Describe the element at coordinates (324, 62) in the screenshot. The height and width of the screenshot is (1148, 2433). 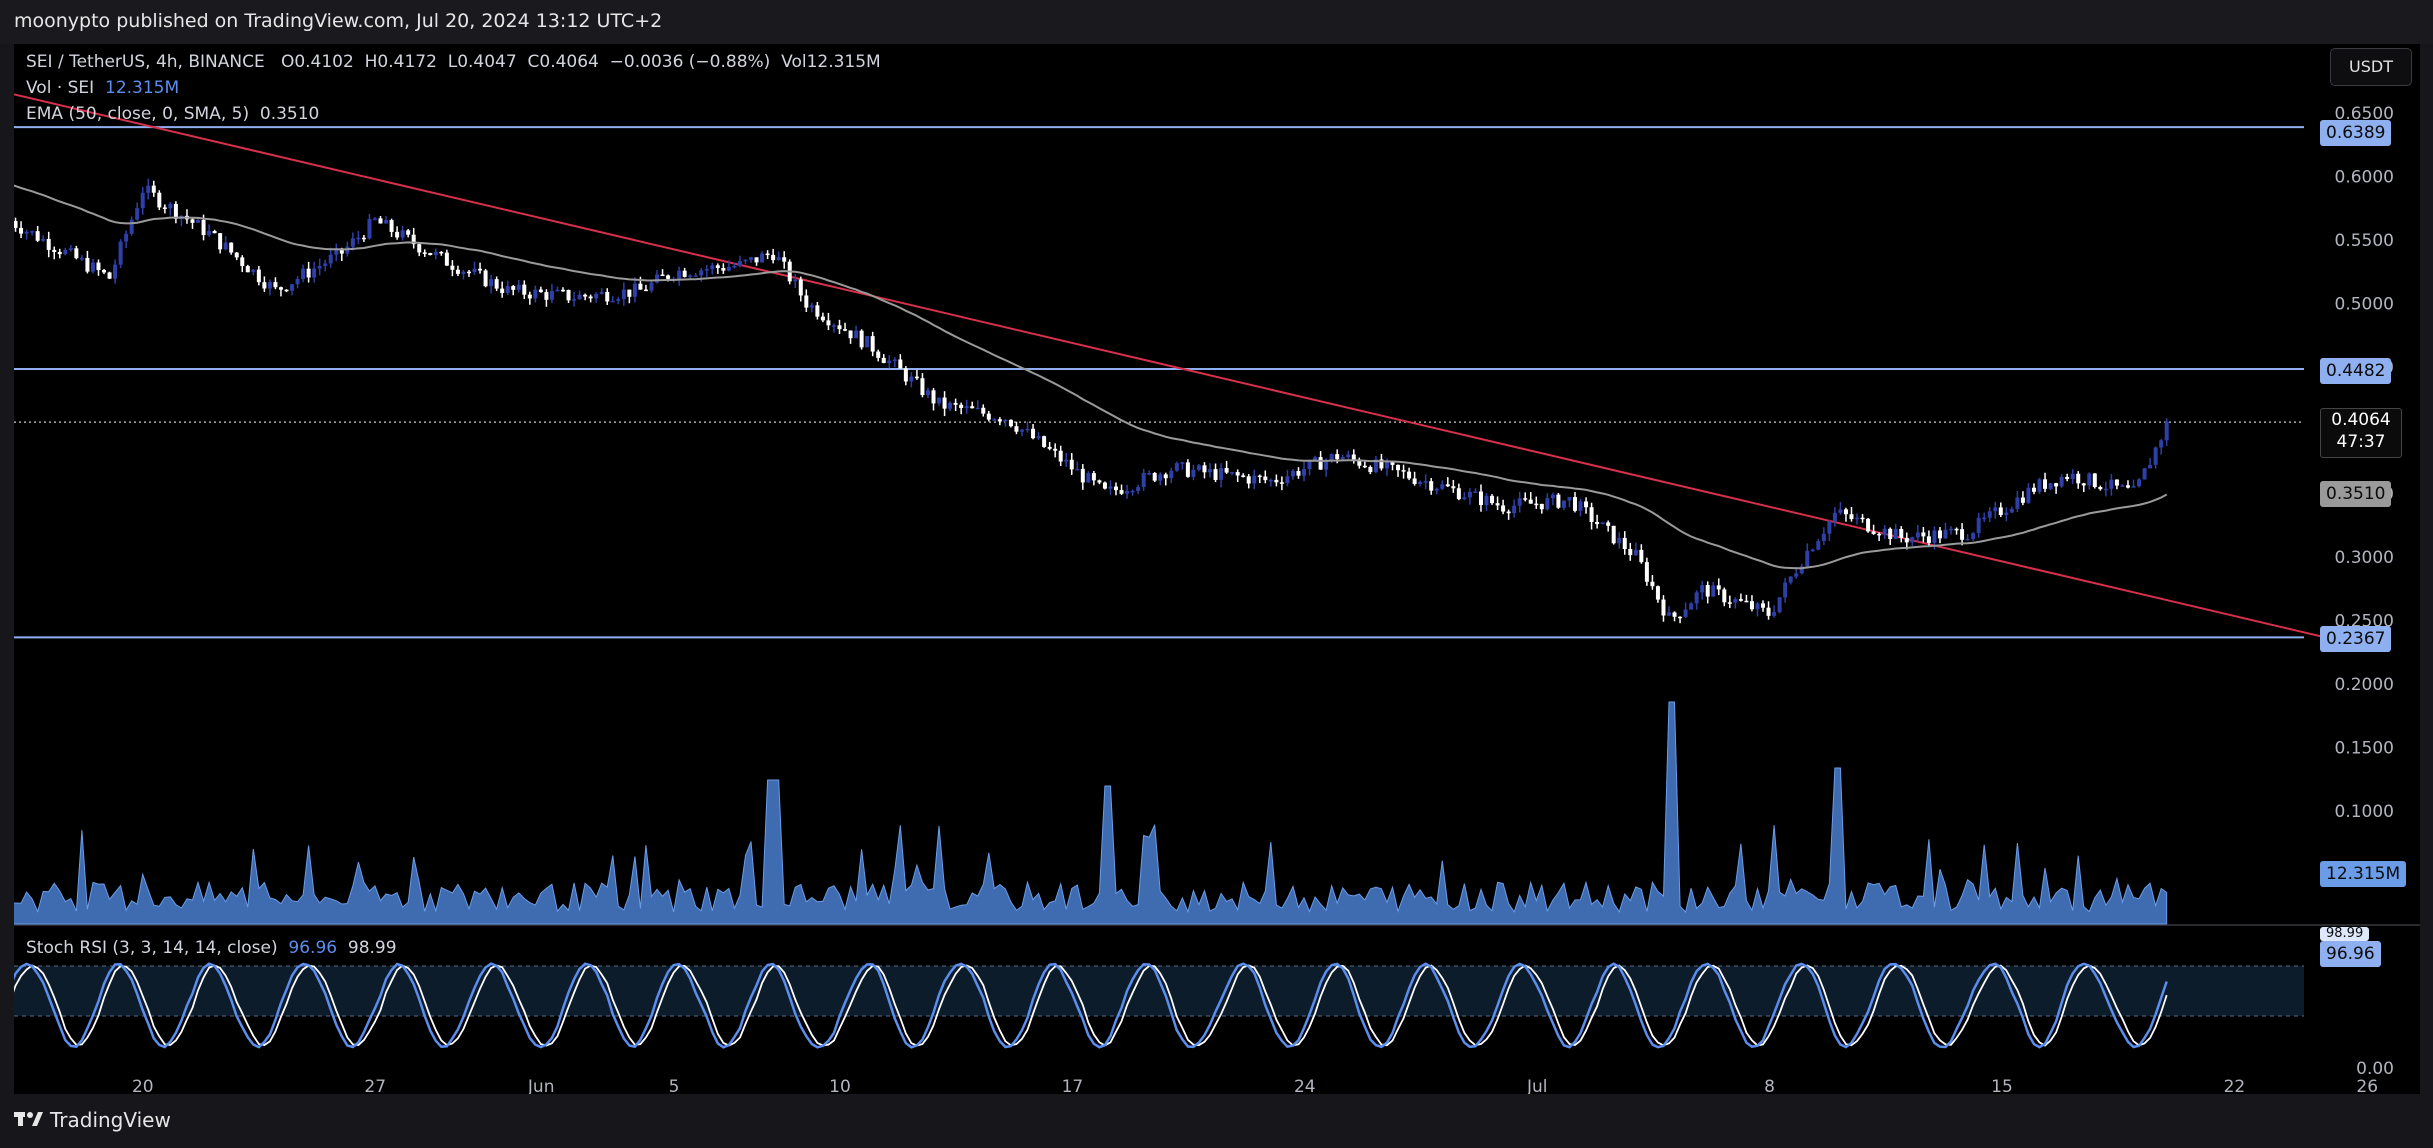
I see `open-value: 0.4102` at that location.